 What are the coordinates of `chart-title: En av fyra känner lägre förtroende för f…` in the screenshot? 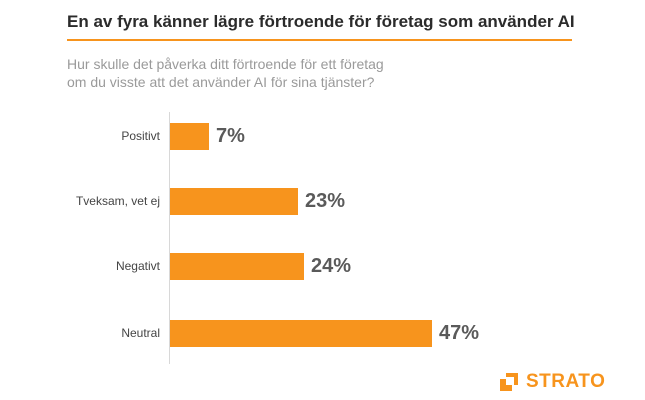 It's located at (321, 21).